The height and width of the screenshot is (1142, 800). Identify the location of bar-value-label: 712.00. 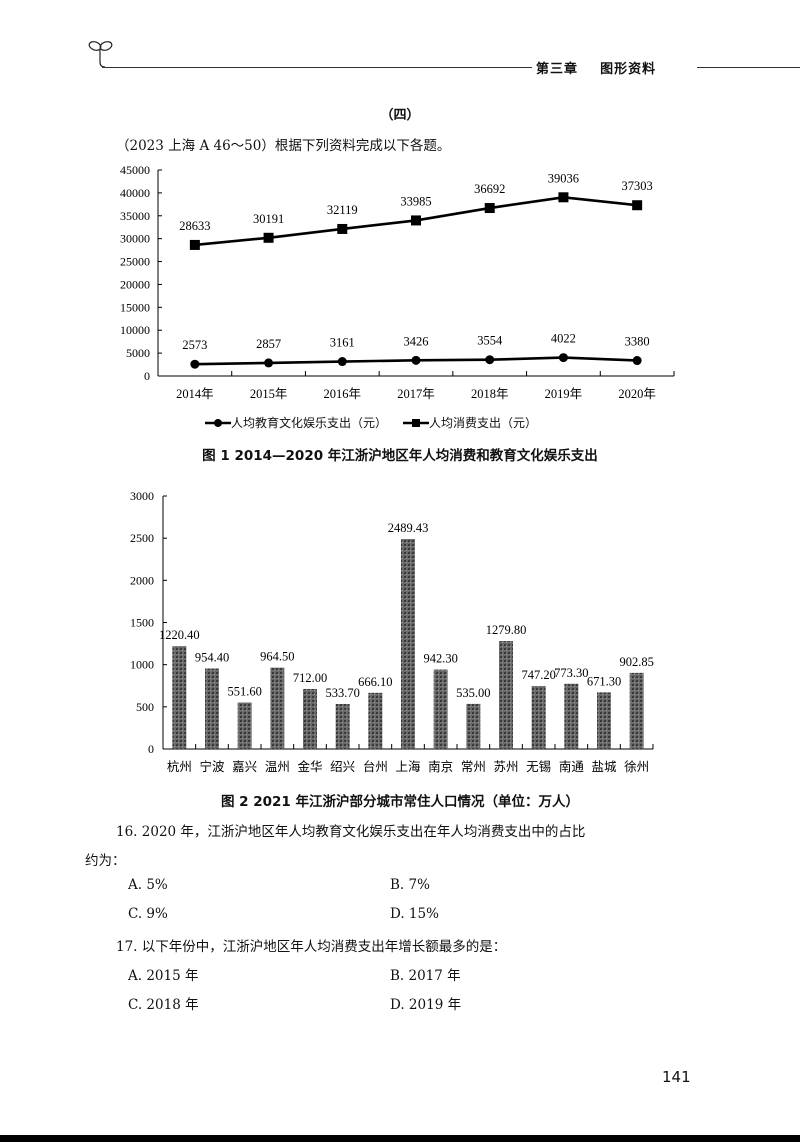
(310, 678).